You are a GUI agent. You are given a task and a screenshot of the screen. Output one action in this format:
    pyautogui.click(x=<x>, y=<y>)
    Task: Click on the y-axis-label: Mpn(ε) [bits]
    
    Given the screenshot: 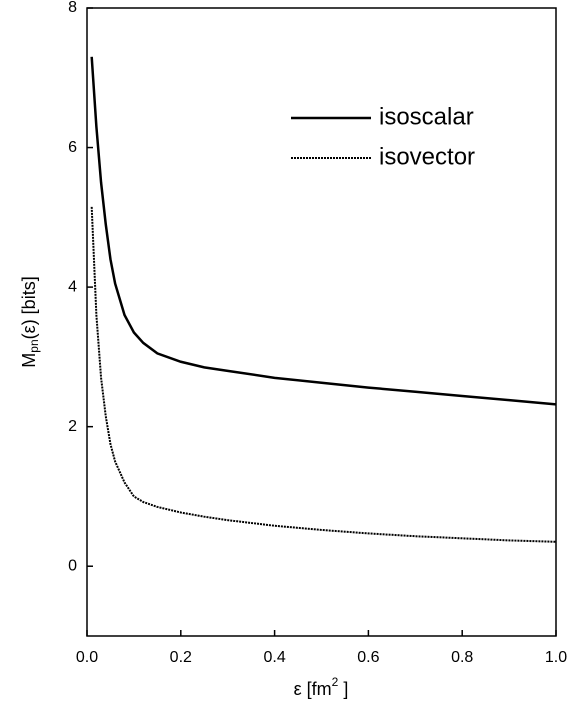 What is the action you would take?
    pyautogui.click(x=30, y=321)
    